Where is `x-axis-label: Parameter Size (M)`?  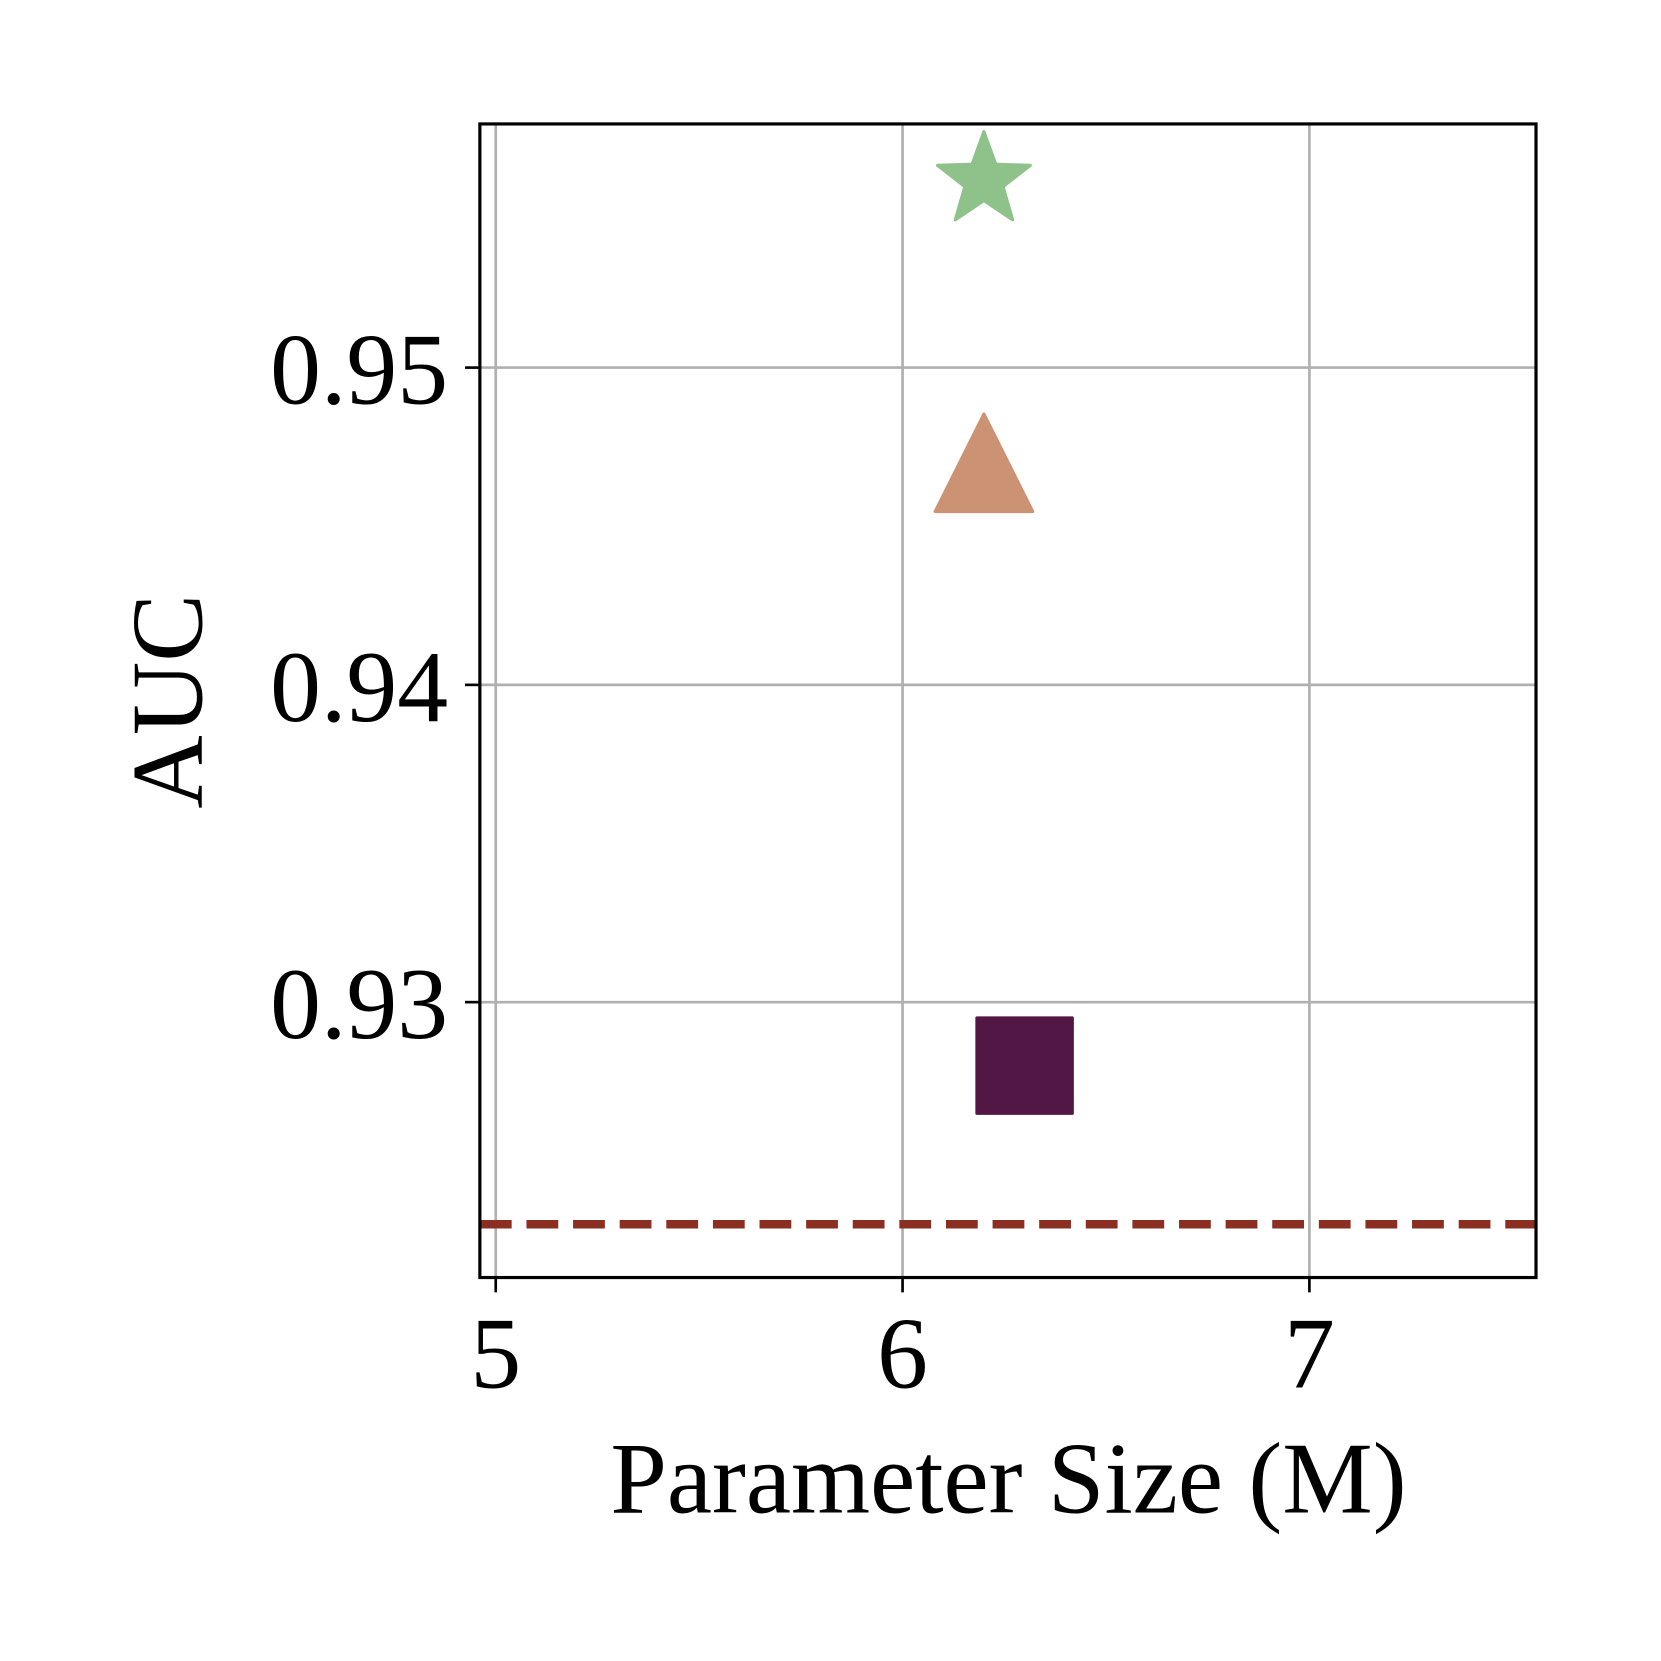 x-axis-label: Parameter Size (M) is located at coordinates (1008, 1478).